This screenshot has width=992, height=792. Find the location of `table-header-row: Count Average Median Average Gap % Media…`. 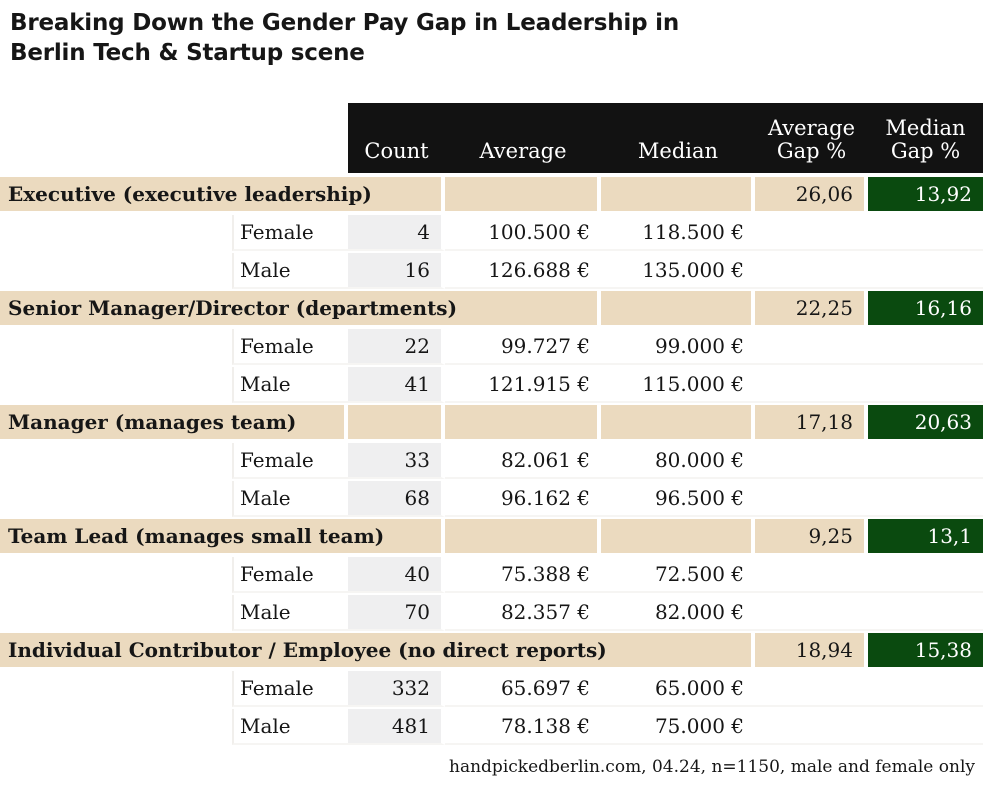

table-header-row: Count Average Median Average Gap % Media… is located at coordinates (491, 138).